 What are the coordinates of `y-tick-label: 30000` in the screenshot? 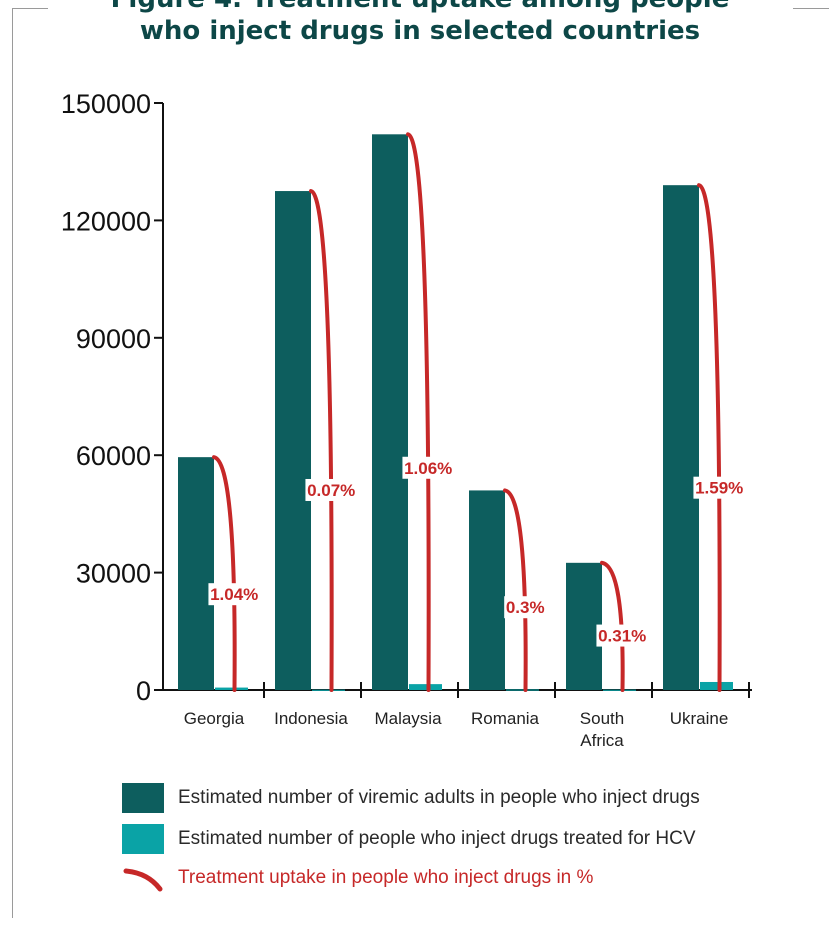 It's located at (113, 574).